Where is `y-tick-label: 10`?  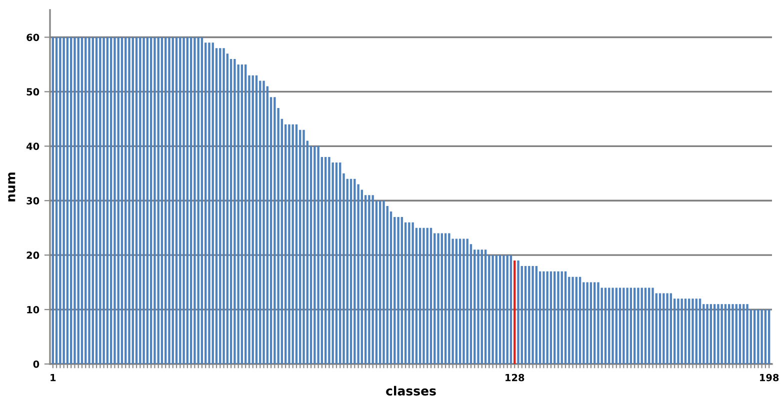 y-tick-label: 10 is located at coordinates (33, 310).